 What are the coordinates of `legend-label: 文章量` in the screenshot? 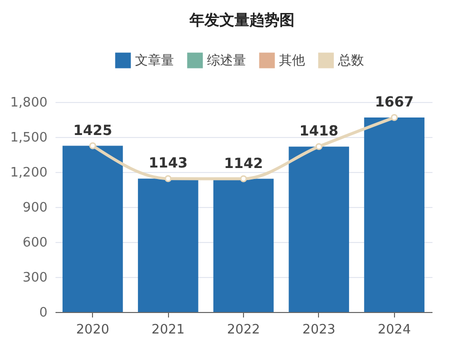 It's located at (154, 60).